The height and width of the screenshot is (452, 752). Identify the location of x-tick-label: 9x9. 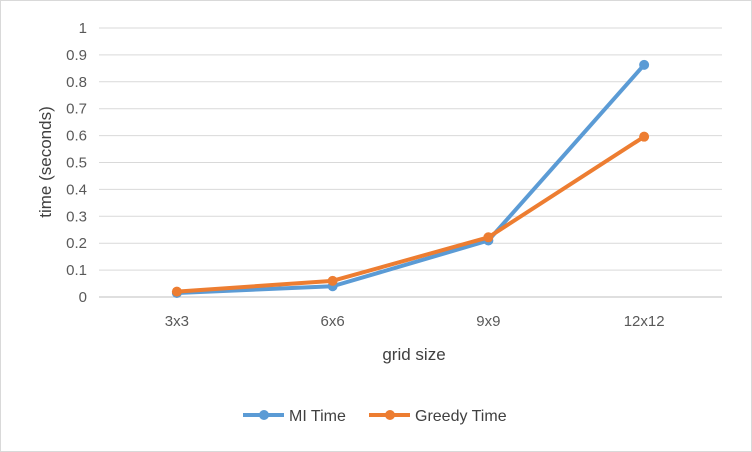
(488, 321).